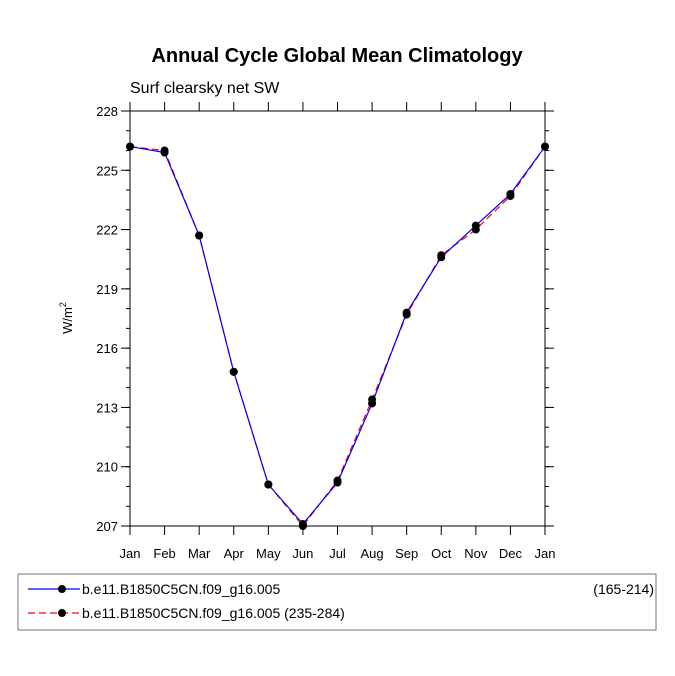  I want to click on x-tick-label: May, so click(268, 553).